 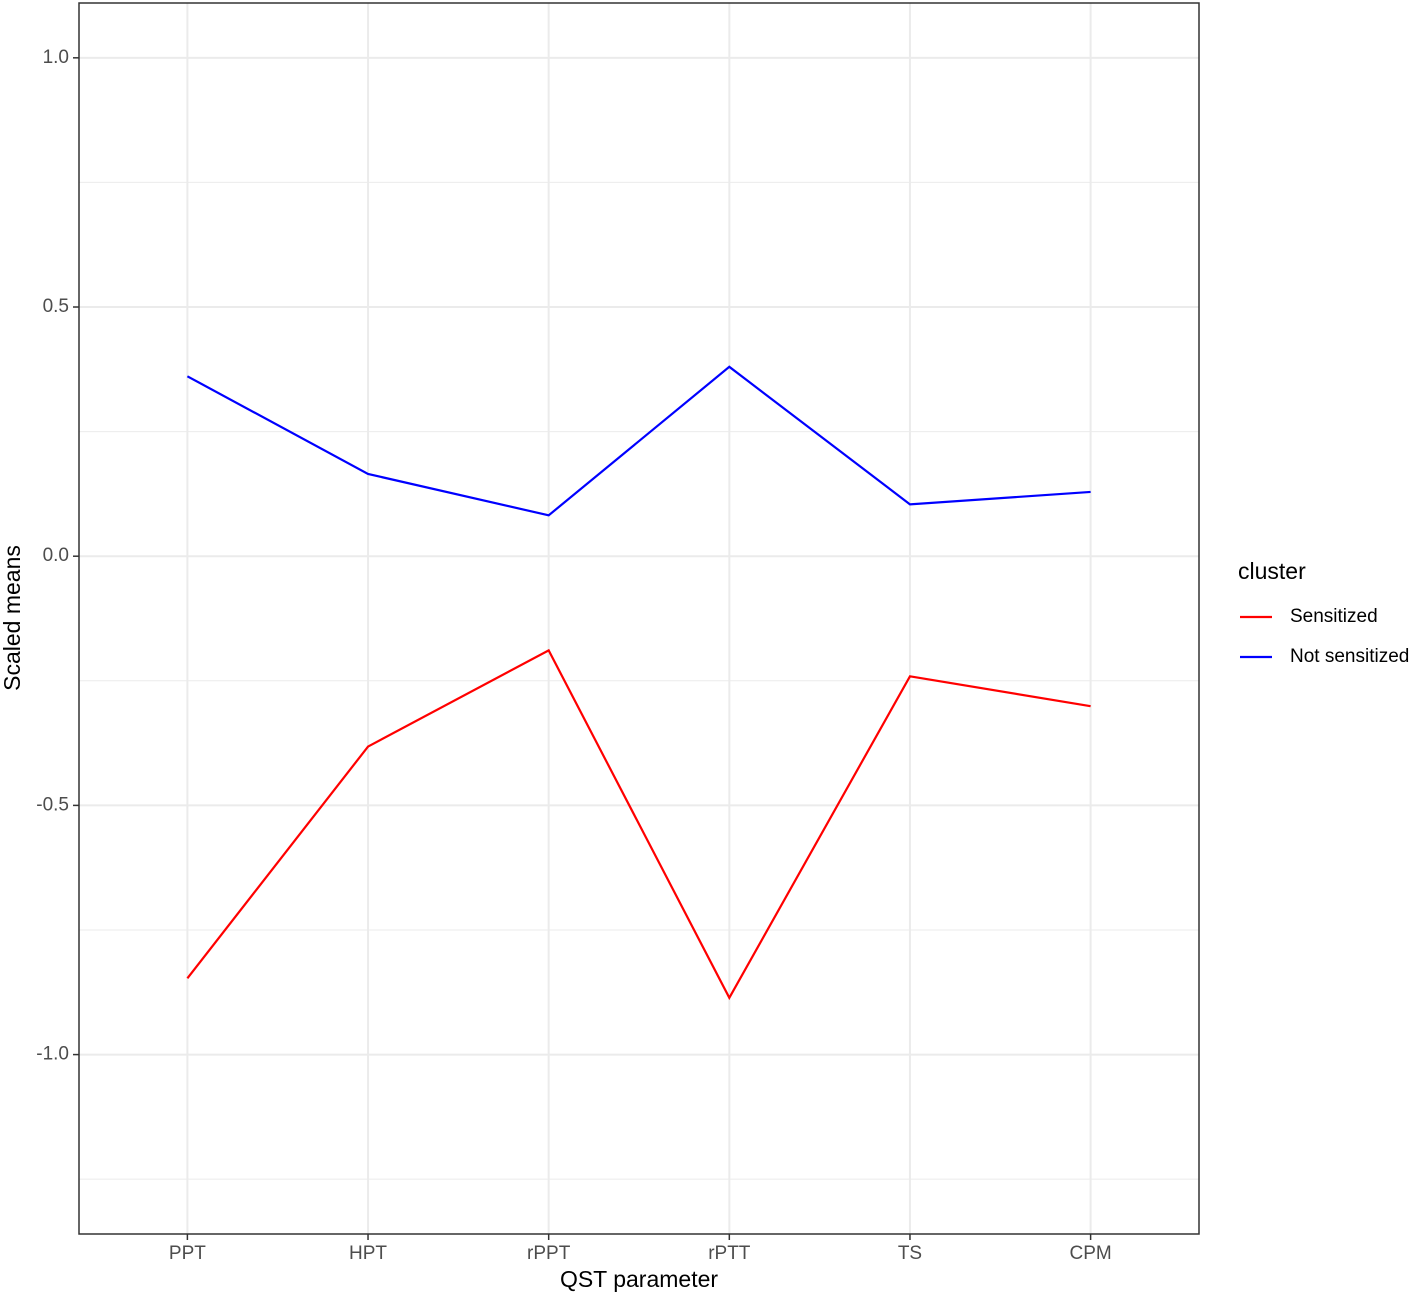 What do you see at coordinates (729, 1253) in the screenshot?
I see `x-tick-label: rPTT` at bounding box center [729, 1253].